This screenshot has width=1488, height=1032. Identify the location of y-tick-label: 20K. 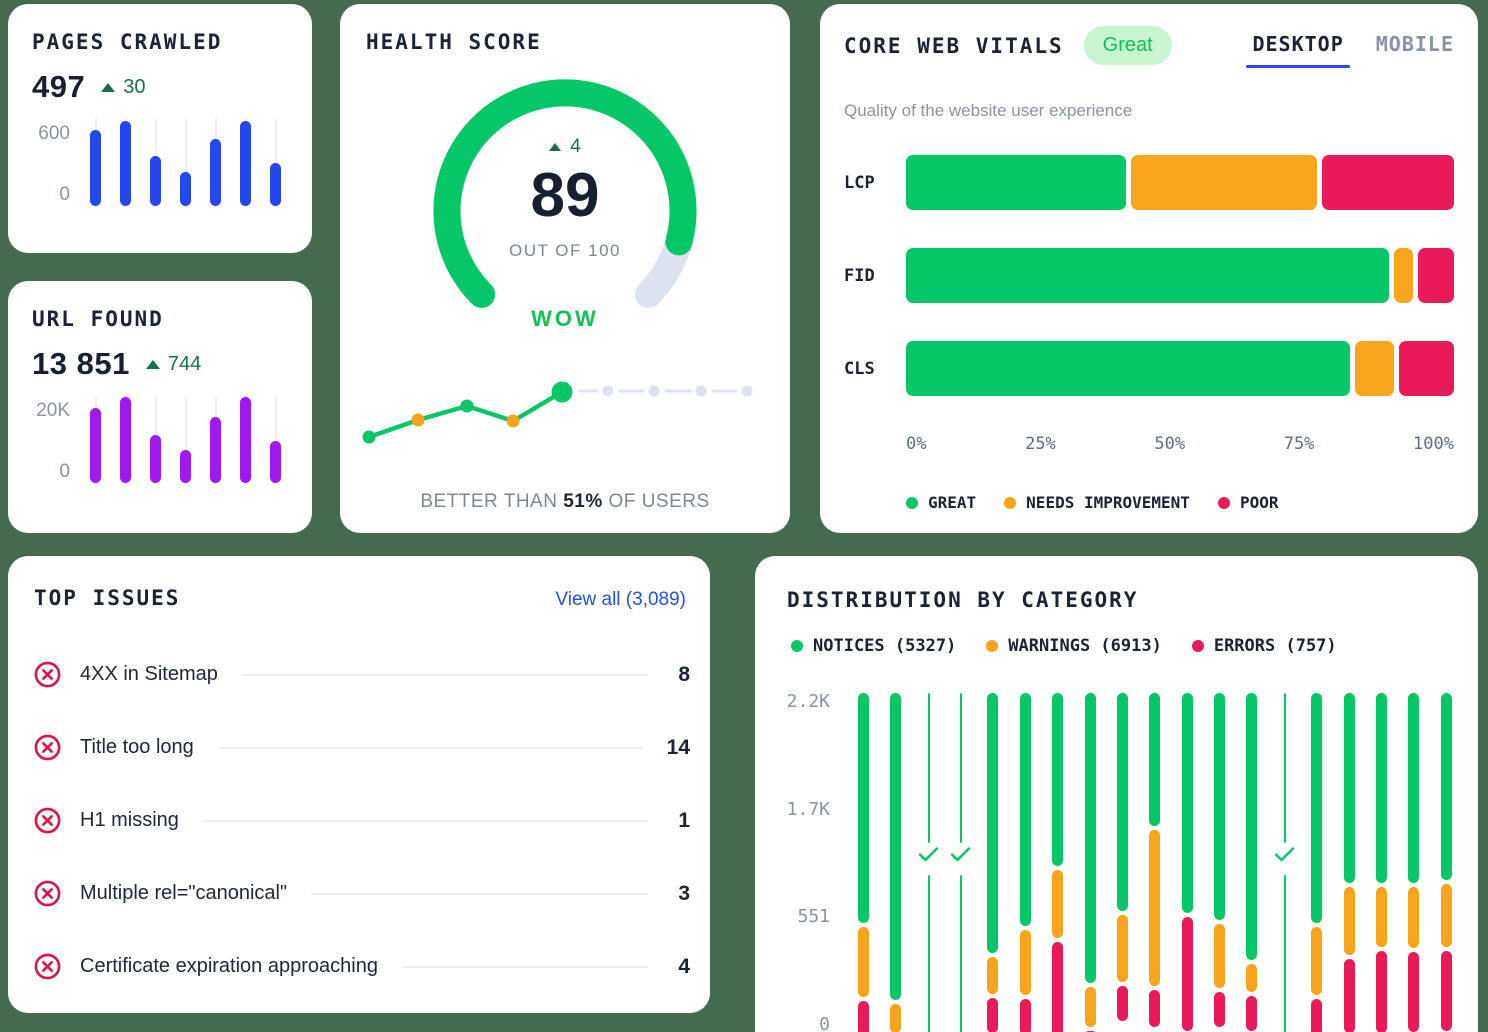
(53, 410).